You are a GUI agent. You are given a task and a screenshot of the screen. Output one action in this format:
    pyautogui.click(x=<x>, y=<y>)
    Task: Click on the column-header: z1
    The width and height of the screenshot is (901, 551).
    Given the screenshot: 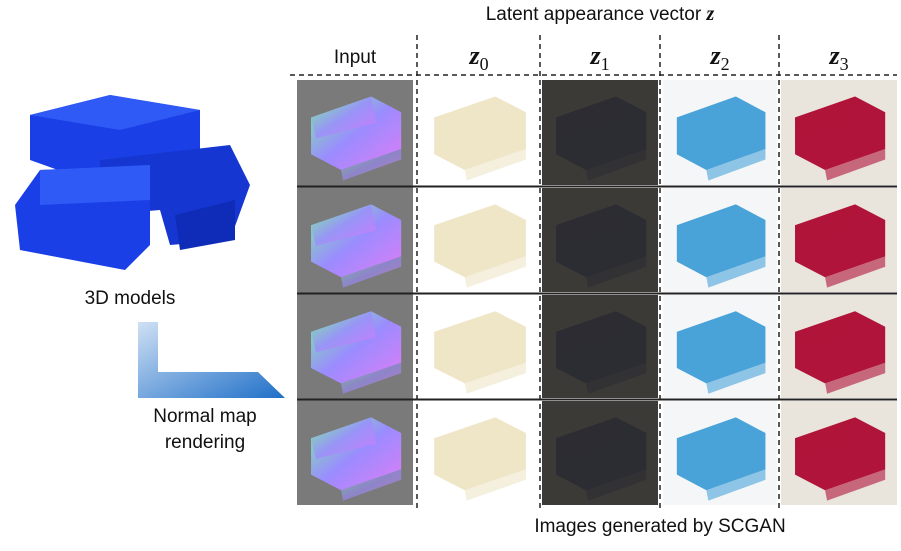 What is the action you would take?
    pyautogui.click(x=599, y=57)
    